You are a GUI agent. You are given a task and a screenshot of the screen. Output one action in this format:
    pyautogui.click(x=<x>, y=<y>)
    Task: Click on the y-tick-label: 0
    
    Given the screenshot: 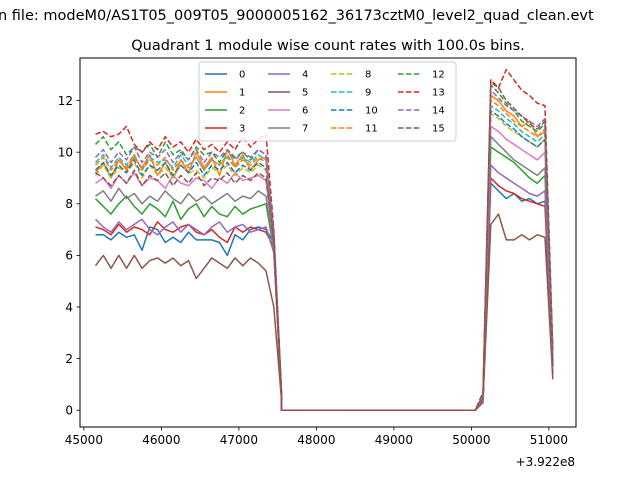 What is the action you would take?
    pyautogui.click(x=69, y=411)
    